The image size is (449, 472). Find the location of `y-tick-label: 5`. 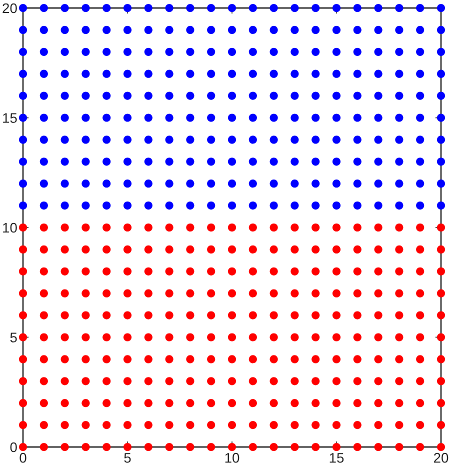

y-tick-label: 5 is located at coordinates (13, 337).